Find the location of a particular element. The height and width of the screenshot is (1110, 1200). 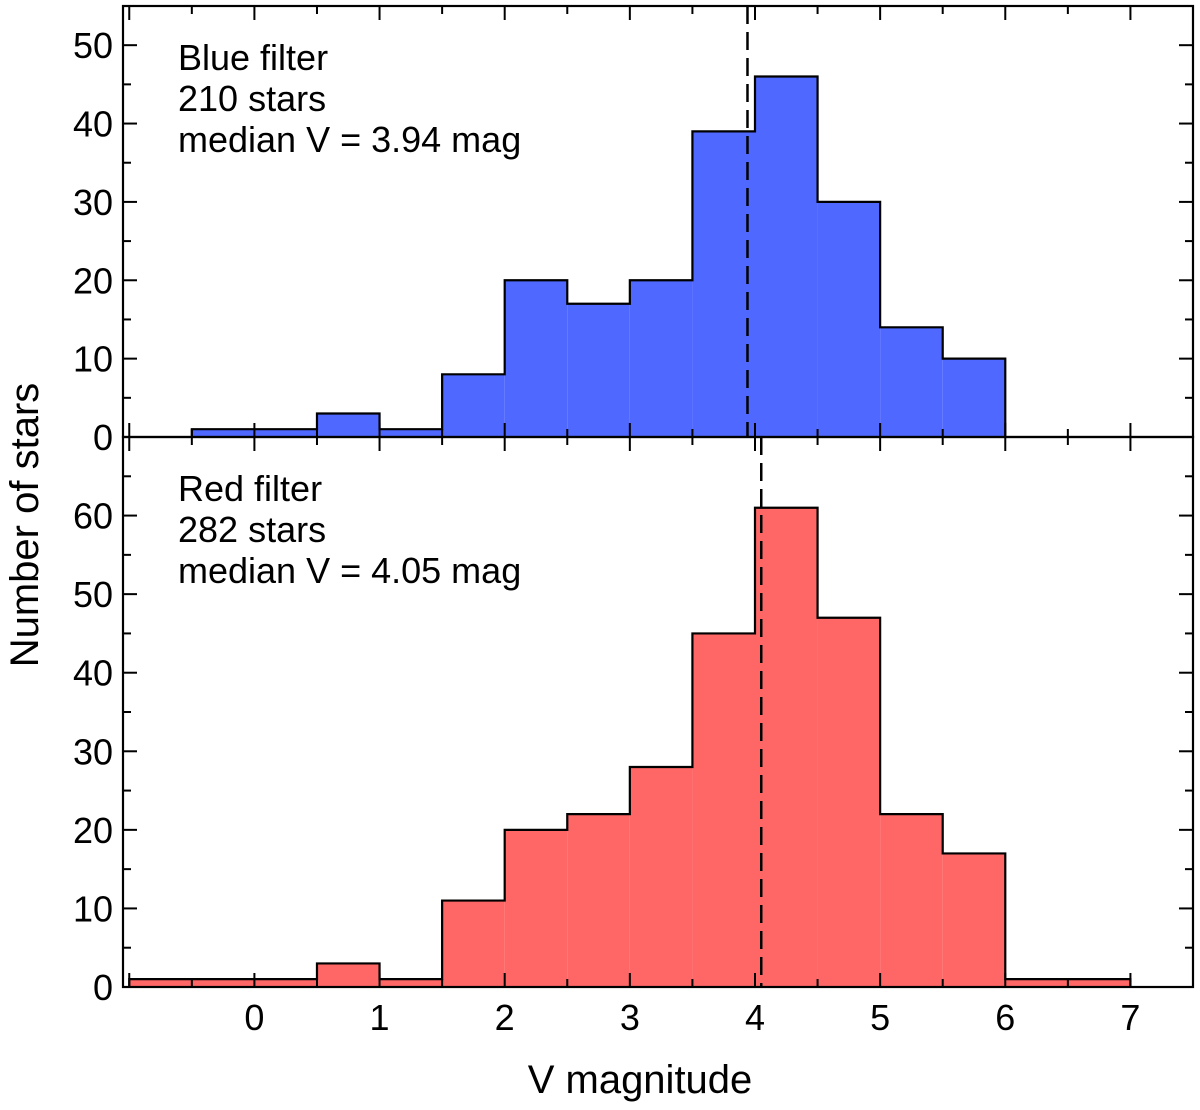

blue-ytick-label-30: 30 is located at coordinates (93, 202).